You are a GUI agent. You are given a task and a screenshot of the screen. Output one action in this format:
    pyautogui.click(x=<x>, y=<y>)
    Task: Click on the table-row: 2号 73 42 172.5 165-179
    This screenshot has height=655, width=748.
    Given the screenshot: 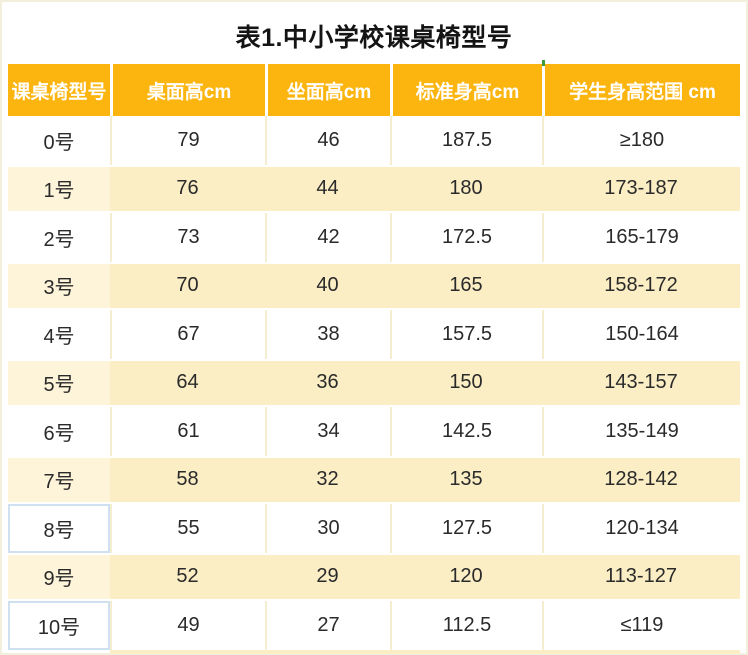 What is the action you would take?
    pyautogui.click(x=374, y=237)
    